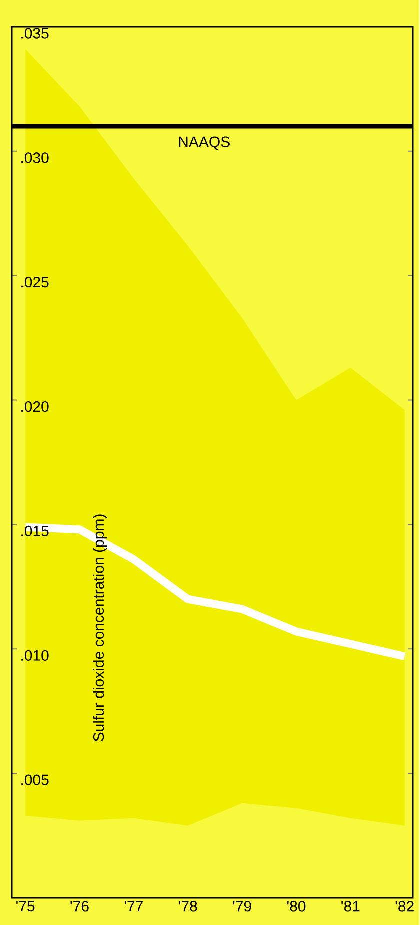 The image size is (420, 925). What do you see at coordinates (188, 906) in the screenshot?
I see `x-tick-label: '78` at bounding box center [188, 906].